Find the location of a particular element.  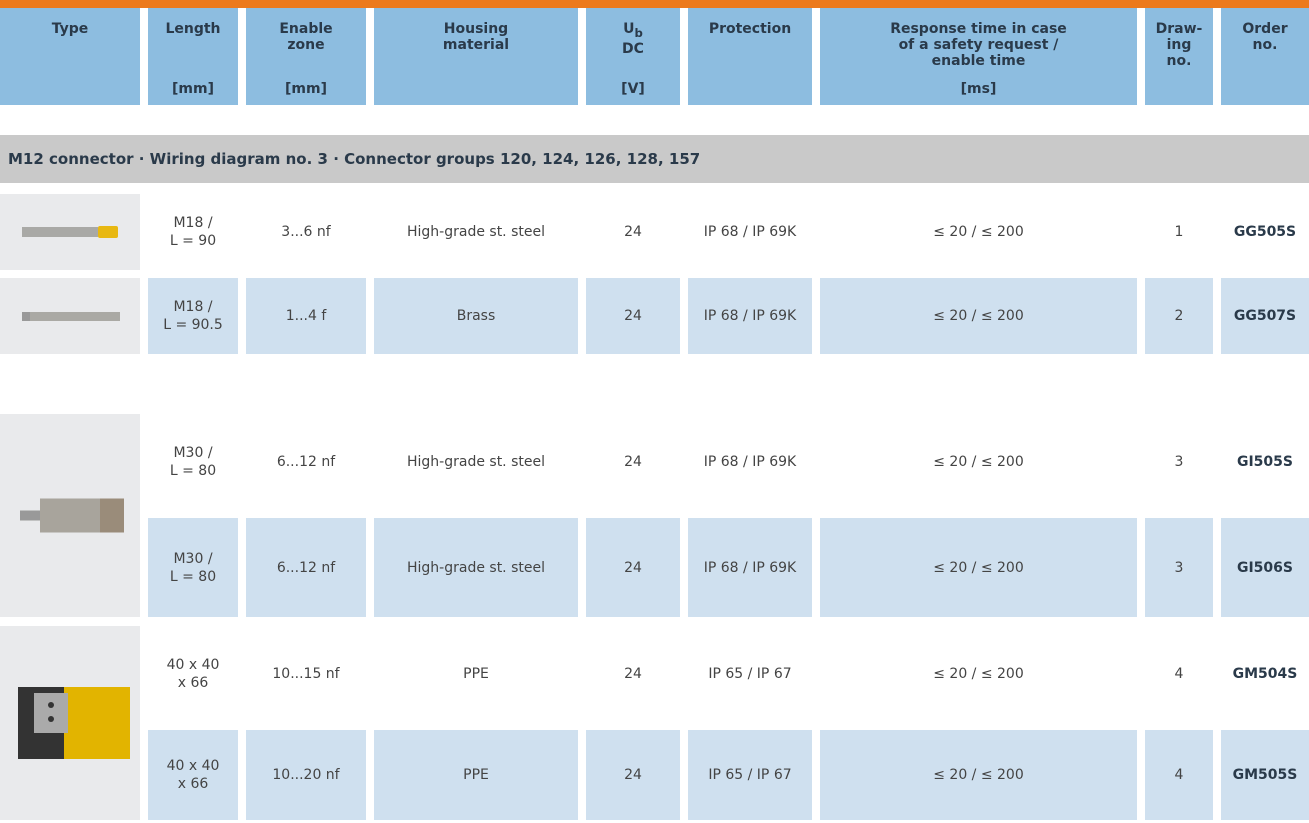

header-cell: Enable zone [mm] is located at coordinates (306, 56).